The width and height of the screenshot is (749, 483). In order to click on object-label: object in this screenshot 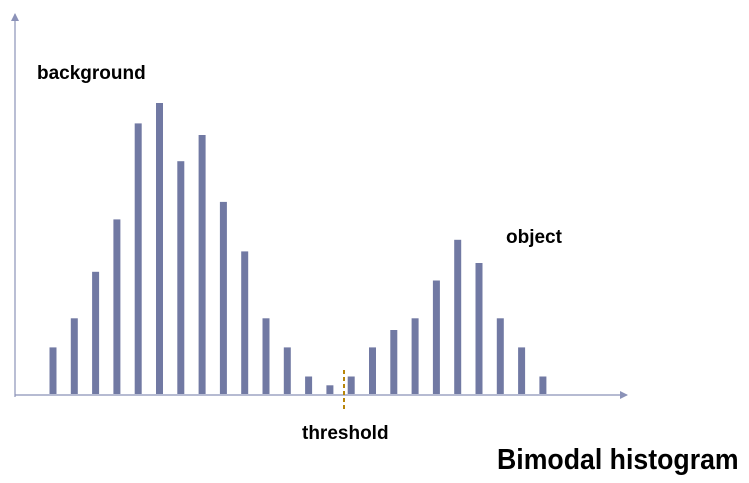, I will do `click(534, 237)`.